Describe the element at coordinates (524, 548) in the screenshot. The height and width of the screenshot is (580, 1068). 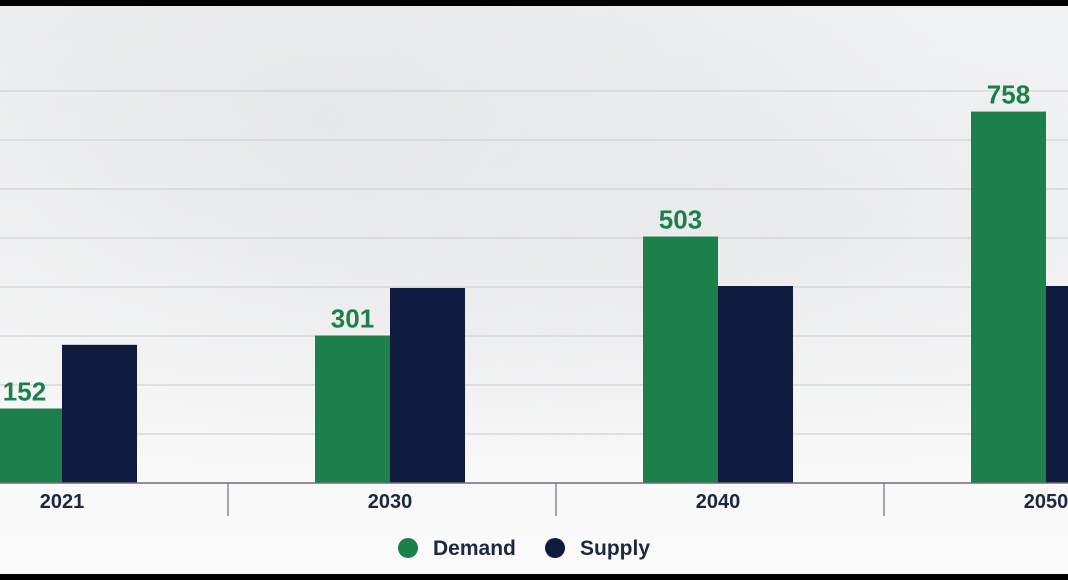
I see `legend: Demand Supply` at that location.